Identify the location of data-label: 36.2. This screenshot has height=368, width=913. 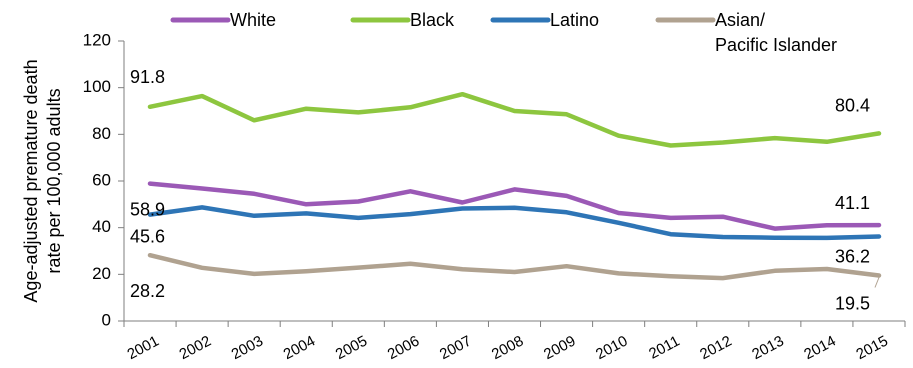
(852, 257).